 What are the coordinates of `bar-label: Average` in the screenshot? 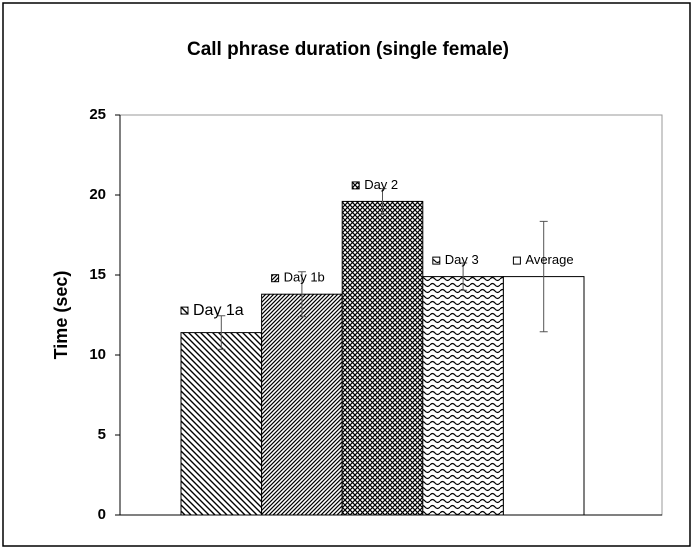 It's located at (549, 259).